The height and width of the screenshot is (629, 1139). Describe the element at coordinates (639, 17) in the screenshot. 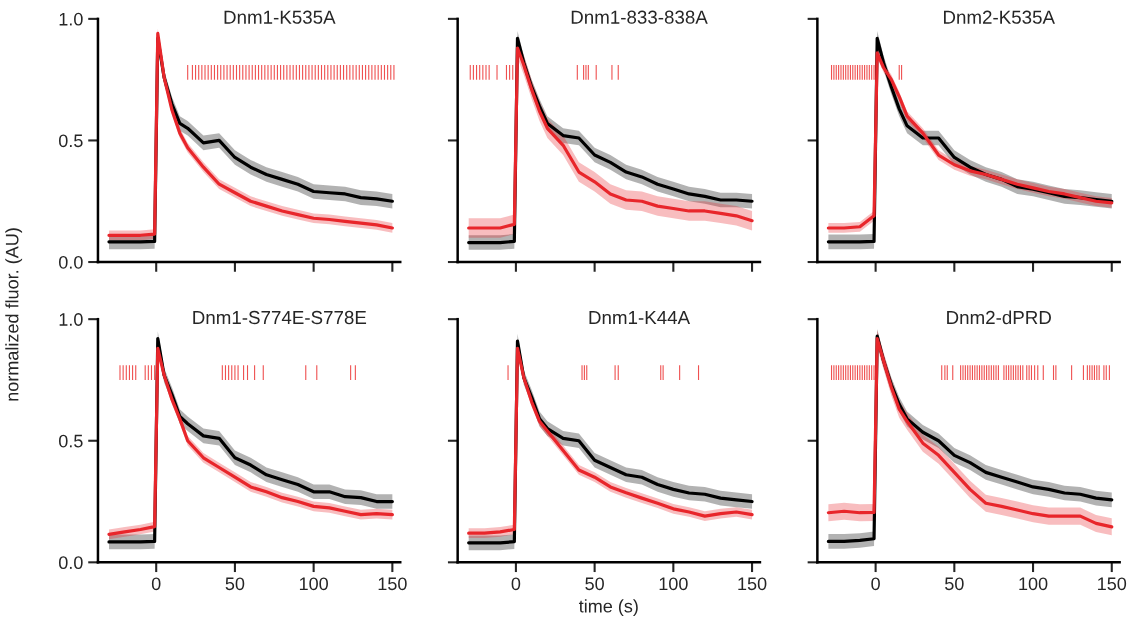

I see `chart-title: Dnm1-833-838A` at that location.